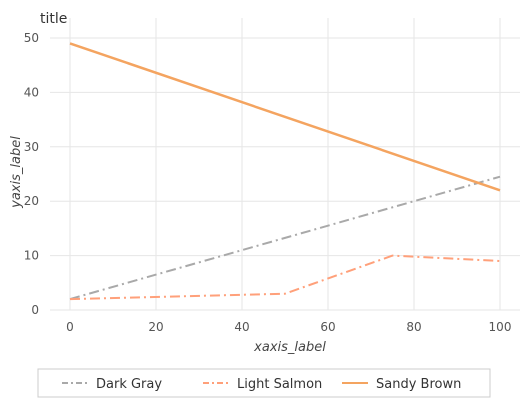  I want to click on y-tick-label: 0, so click(35, 310).